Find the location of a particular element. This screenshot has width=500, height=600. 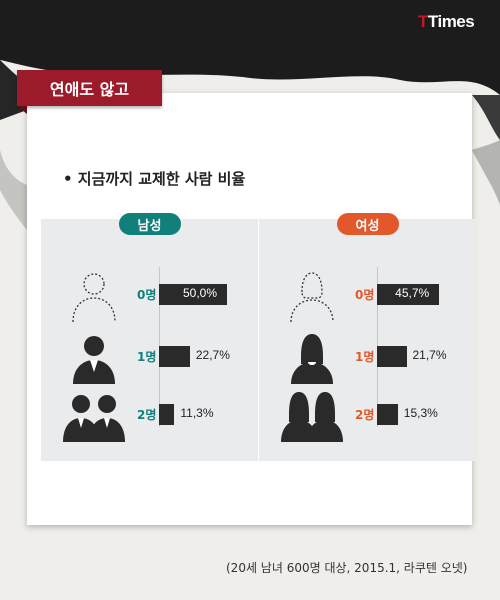

male-row-0: 0명 50,0% is located at coordinates (149, 297).